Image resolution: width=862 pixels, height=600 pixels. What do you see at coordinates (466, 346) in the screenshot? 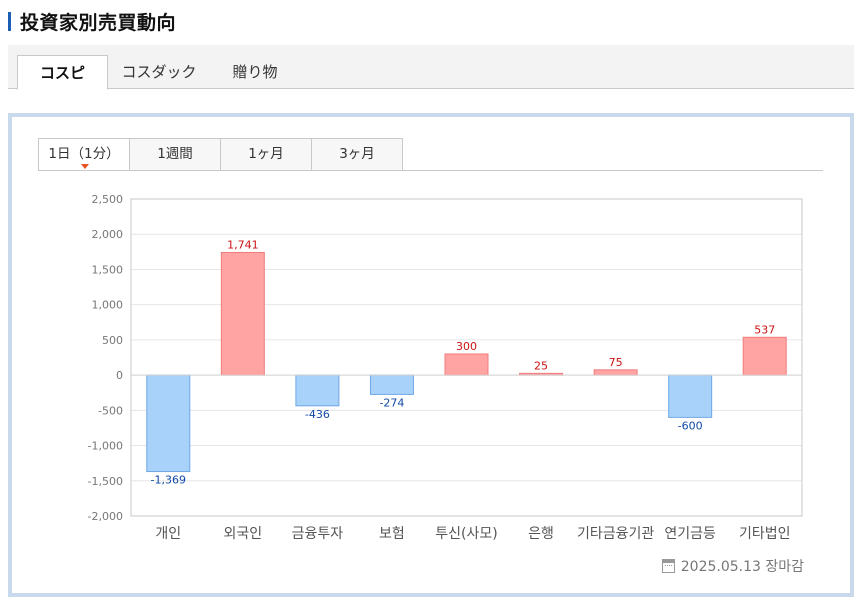
I see `bar-value-label: 300` at bounding box center [466, 346].